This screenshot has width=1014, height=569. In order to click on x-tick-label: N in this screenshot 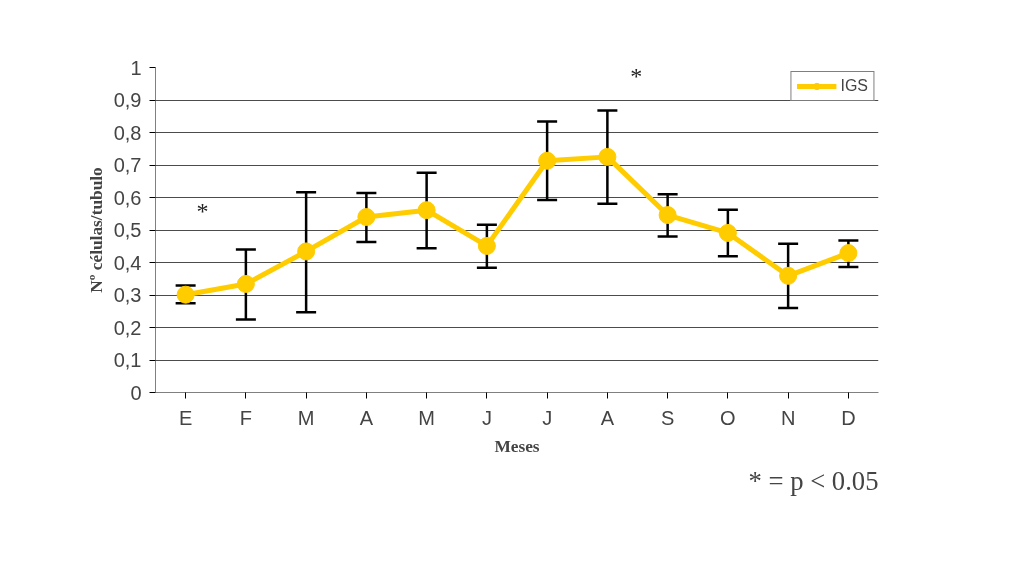, I will do `click(788, 417)`.